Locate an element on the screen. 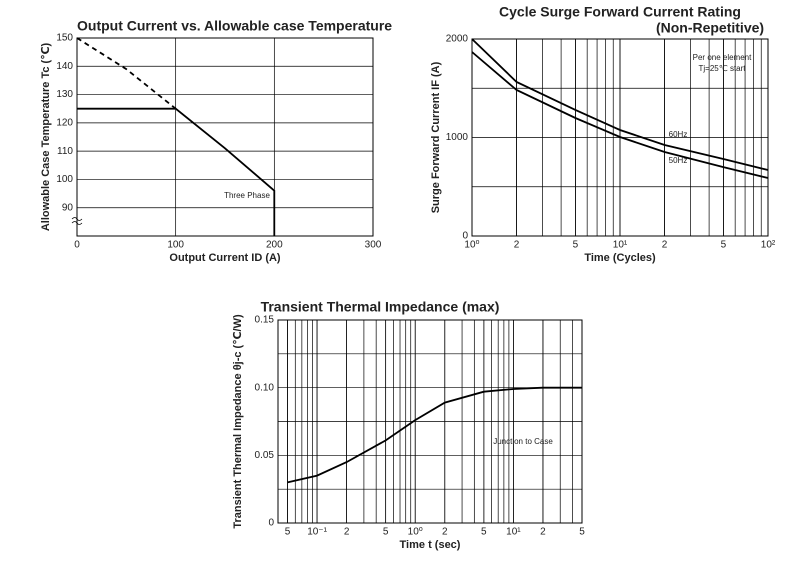  y-tick-label: 0.10 is located at coordinates (265, 387).